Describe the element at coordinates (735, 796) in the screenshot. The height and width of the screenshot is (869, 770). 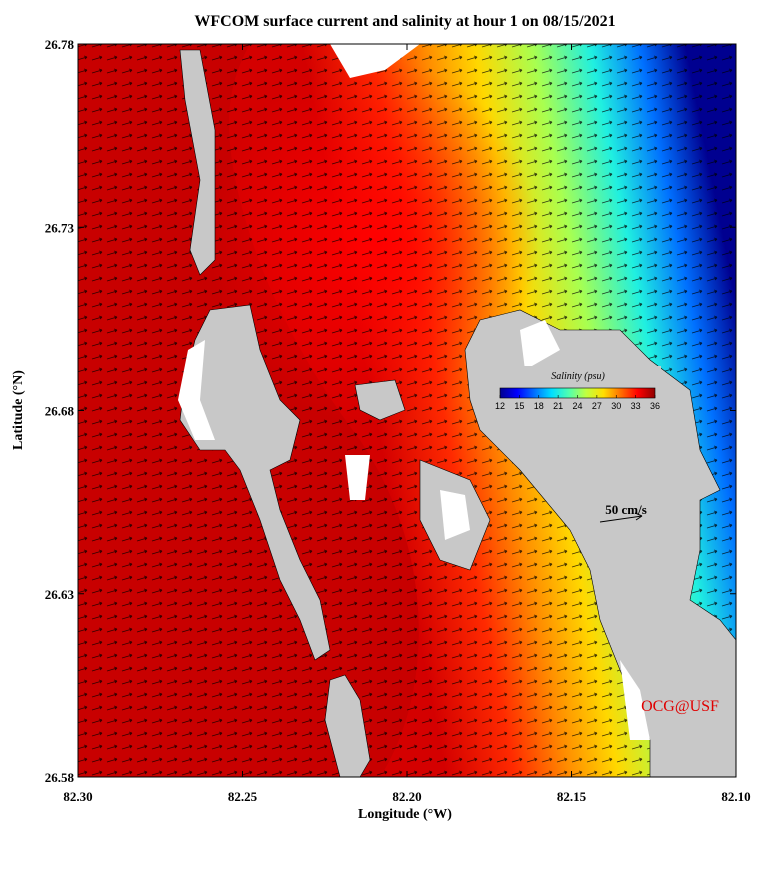
I see `x-tick-label: 82.10` at that location.